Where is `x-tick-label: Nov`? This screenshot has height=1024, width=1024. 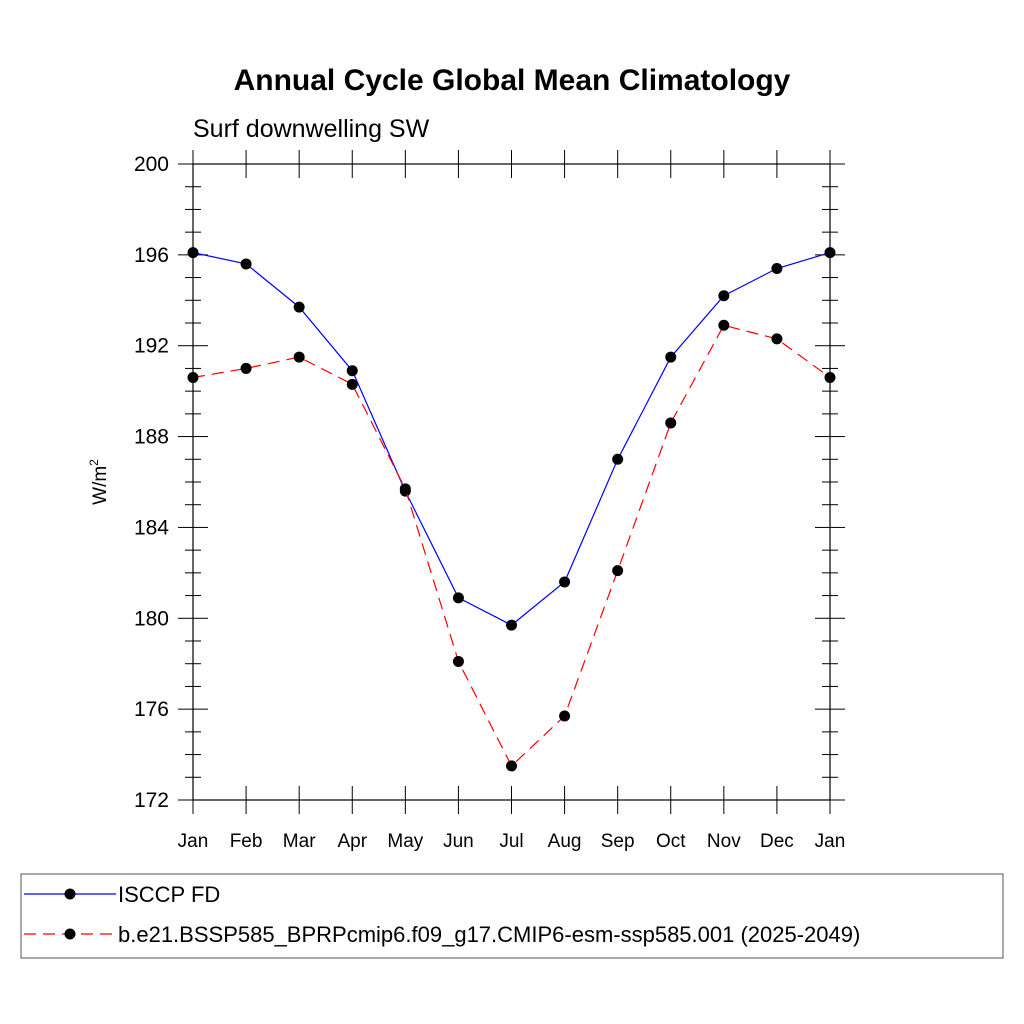 x-tick-label: Nov is located at coordinates (724, 841).